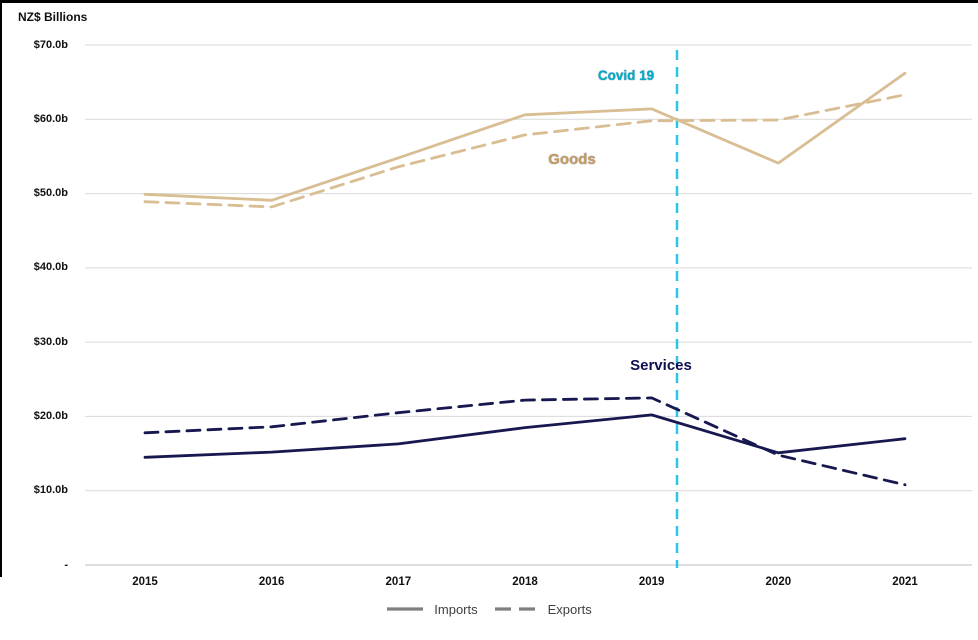 Image resolution: width=978 pixels, height=640 pixels. I want to click on y-axis-tick-label: $60.0b, so click(50, 118).